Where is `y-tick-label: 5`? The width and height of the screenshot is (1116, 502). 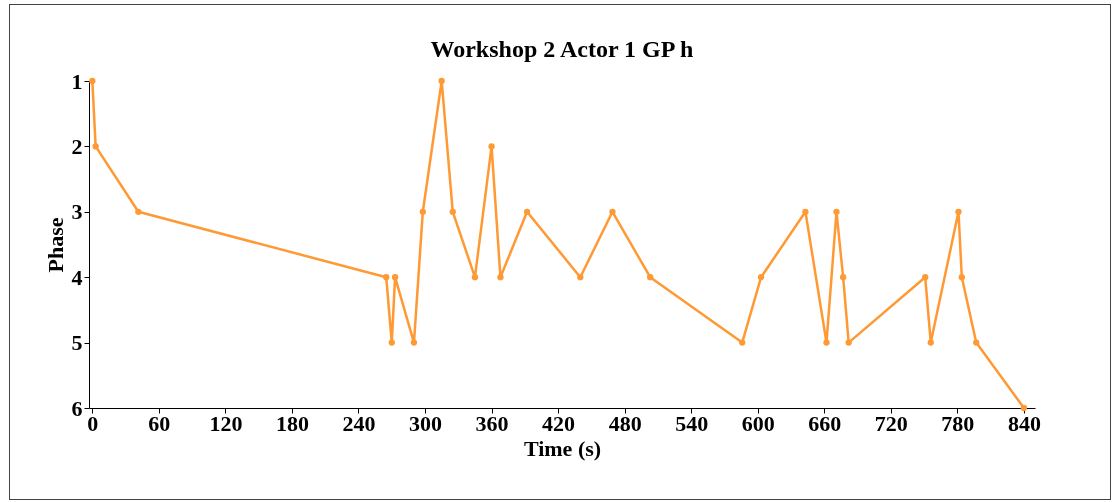 y-tick-label: 5 is located at coordinates (77, 343).